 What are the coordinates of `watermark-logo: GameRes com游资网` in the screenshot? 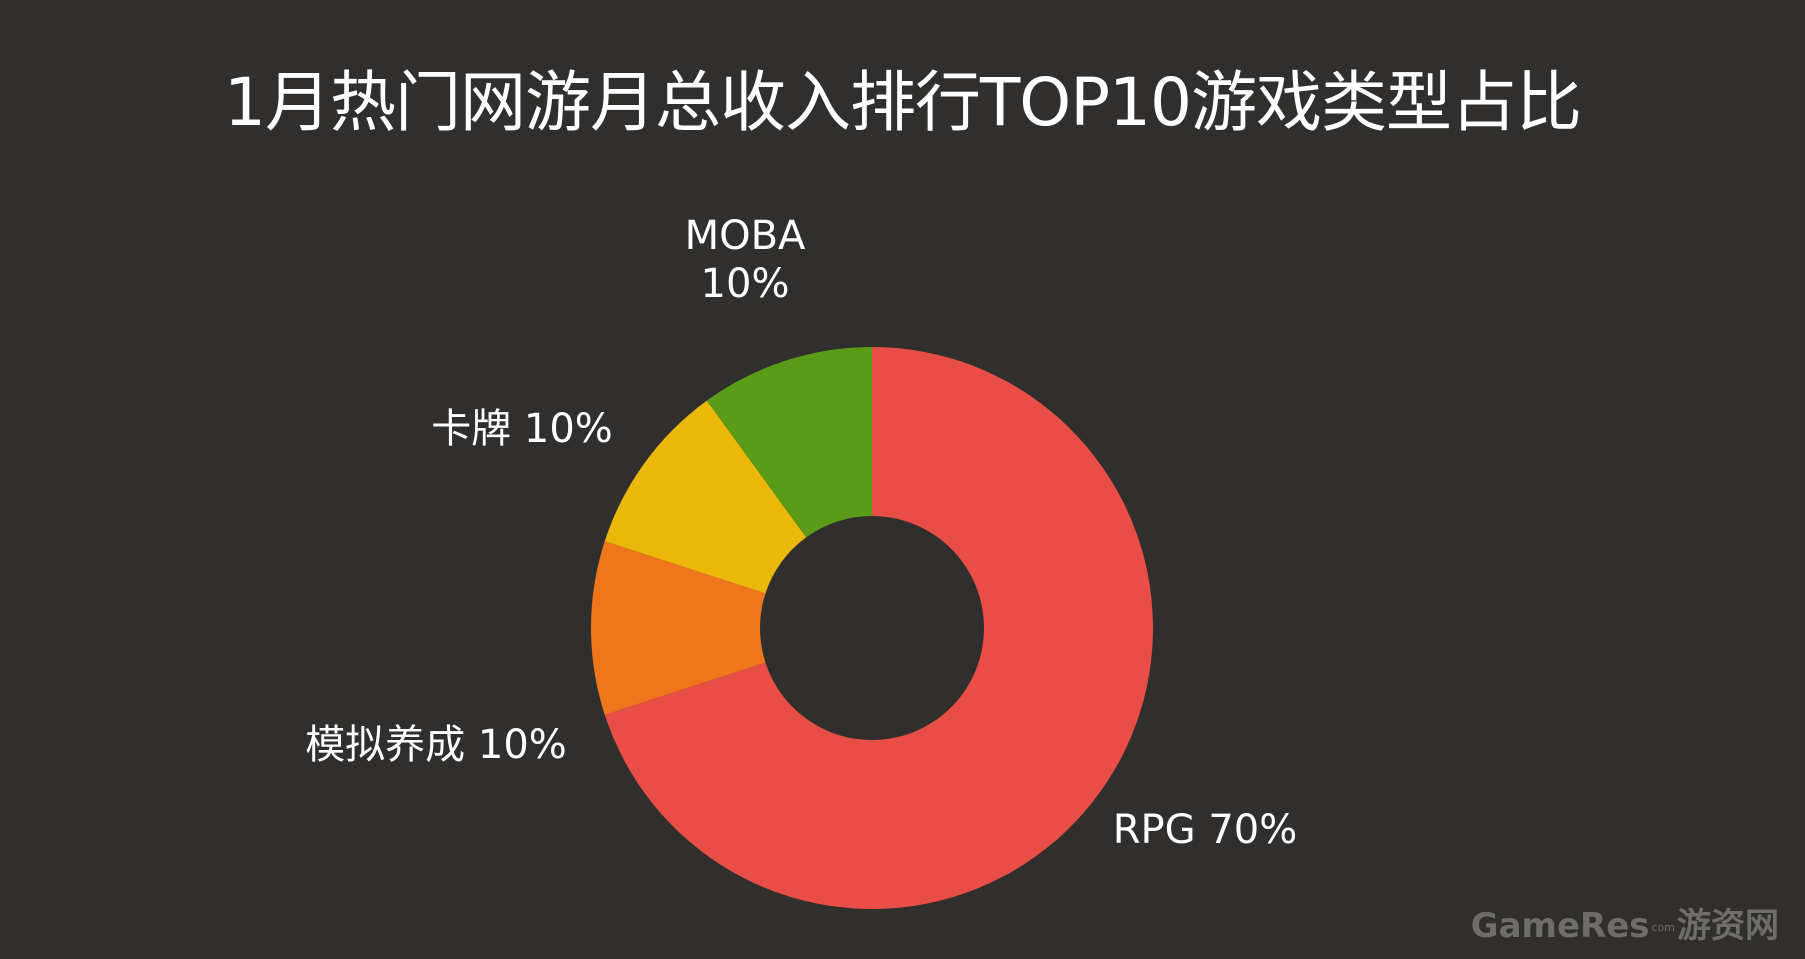 It's located at (1625, 922).